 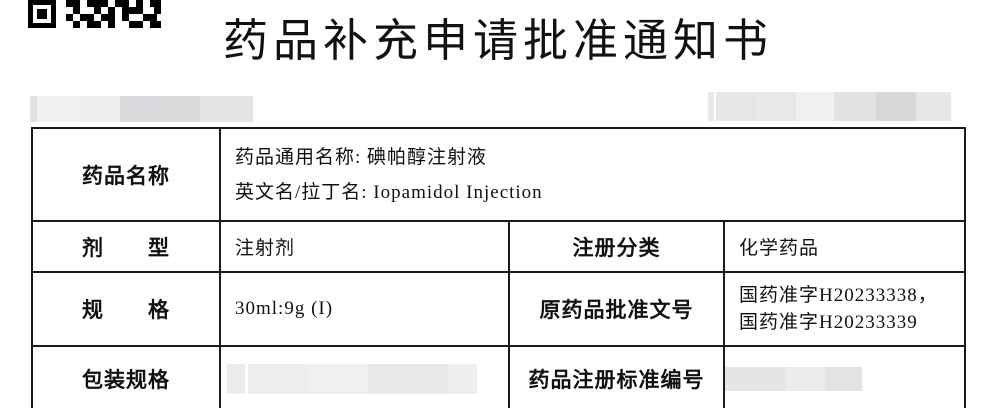 I want to click on drug-name-label: 药品名称, so click(x=126, y=174).